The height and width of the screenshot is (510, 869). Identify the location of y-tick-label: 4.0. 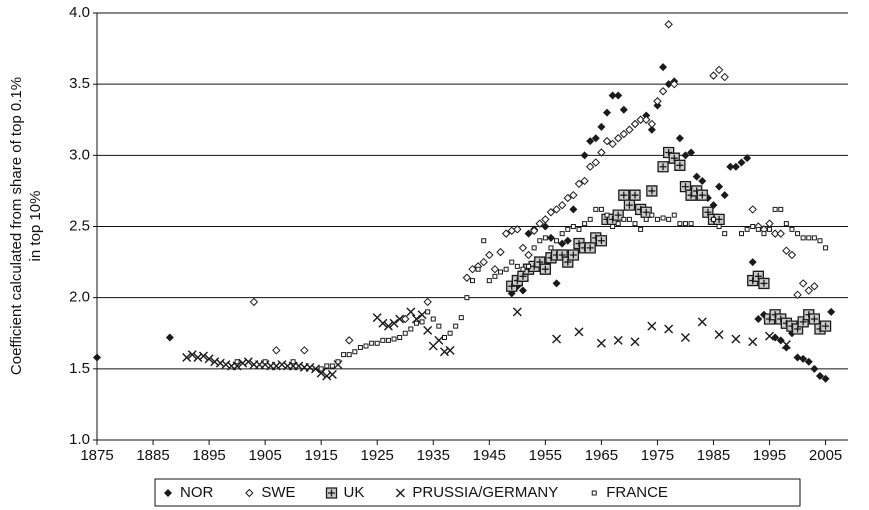
(79, 12).